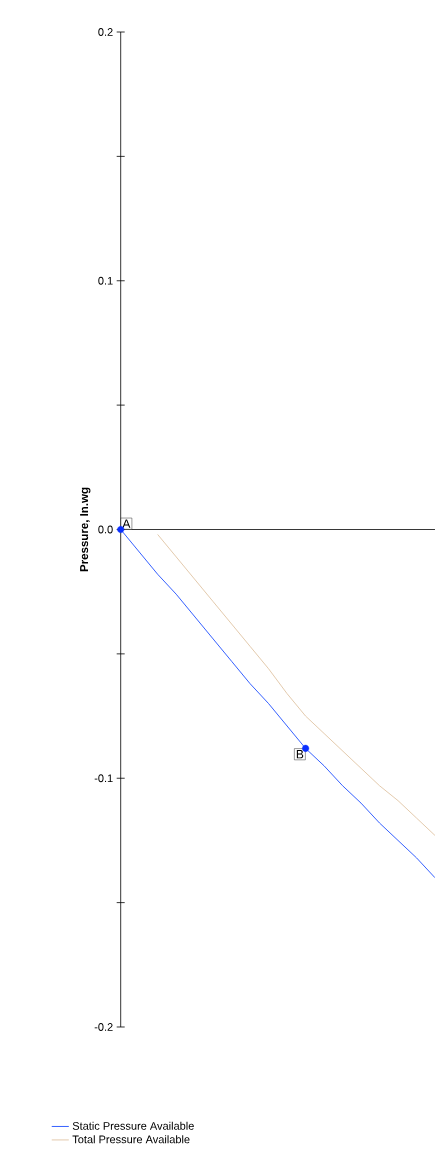 This screenshot has width=435, height=1175. What do you see at coordinates (103, 778) in the screenshot?
I see `y-tick-label: -0.1` at bounding box center [103, 778].